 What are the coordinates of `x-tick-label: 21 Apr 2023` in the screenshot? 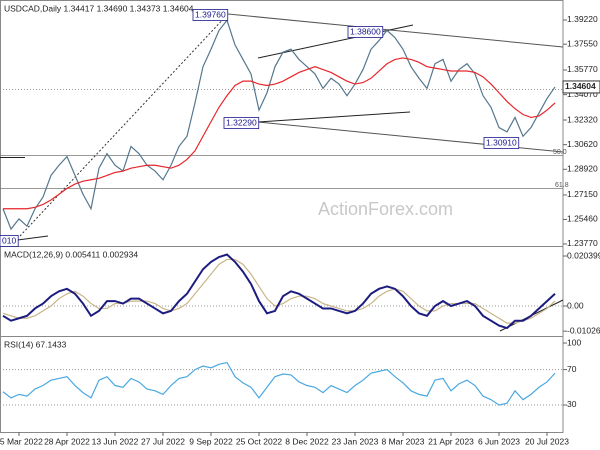 It's located at (451, 441).